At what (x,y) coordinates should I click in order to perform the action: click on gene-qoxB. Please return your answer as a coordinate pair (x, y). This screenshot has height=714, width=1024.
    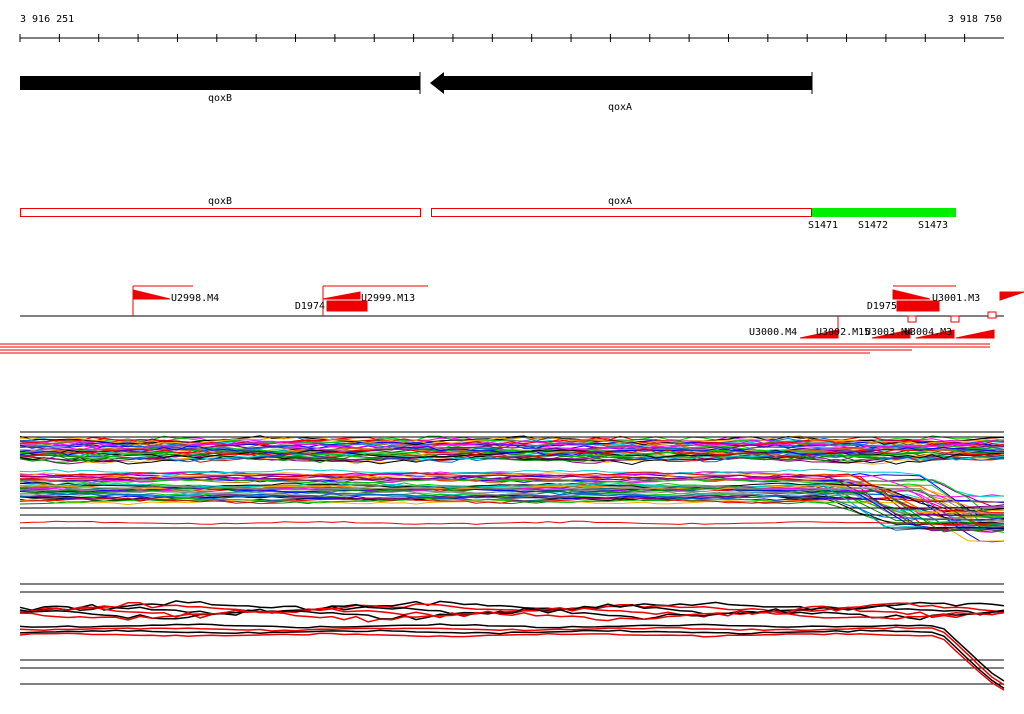
    Looking at the image, I should click on (220, 83).